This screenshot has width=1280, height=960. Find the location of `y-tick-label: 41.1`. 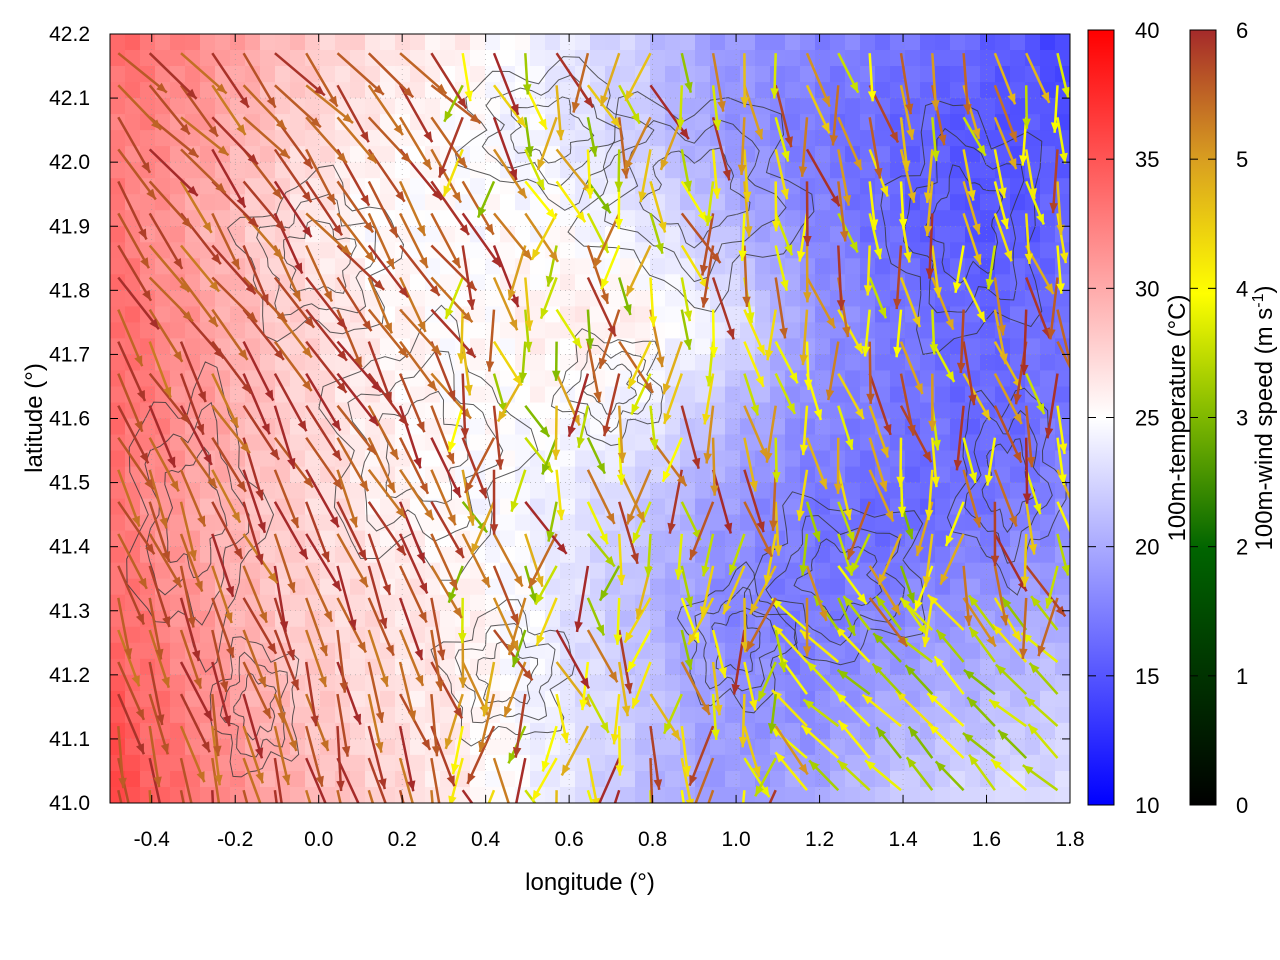

y-tick-label: 41.1 is located at coordinates (69, 739).